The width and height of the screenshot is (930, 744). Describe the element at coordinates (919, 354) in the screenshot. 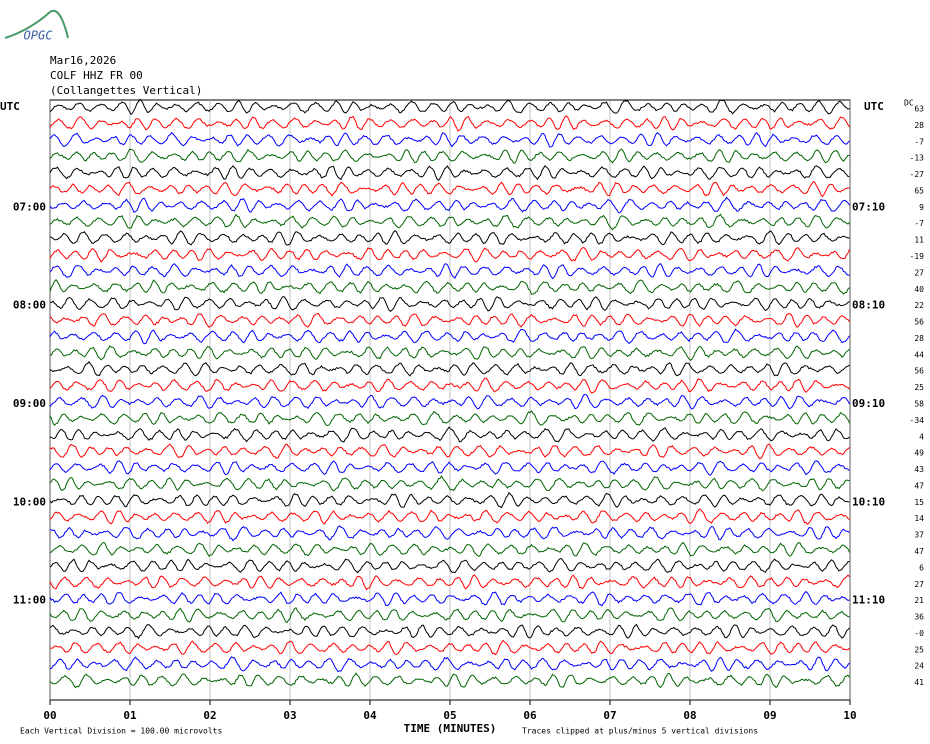

I see `dc-offset: 44` at that location.